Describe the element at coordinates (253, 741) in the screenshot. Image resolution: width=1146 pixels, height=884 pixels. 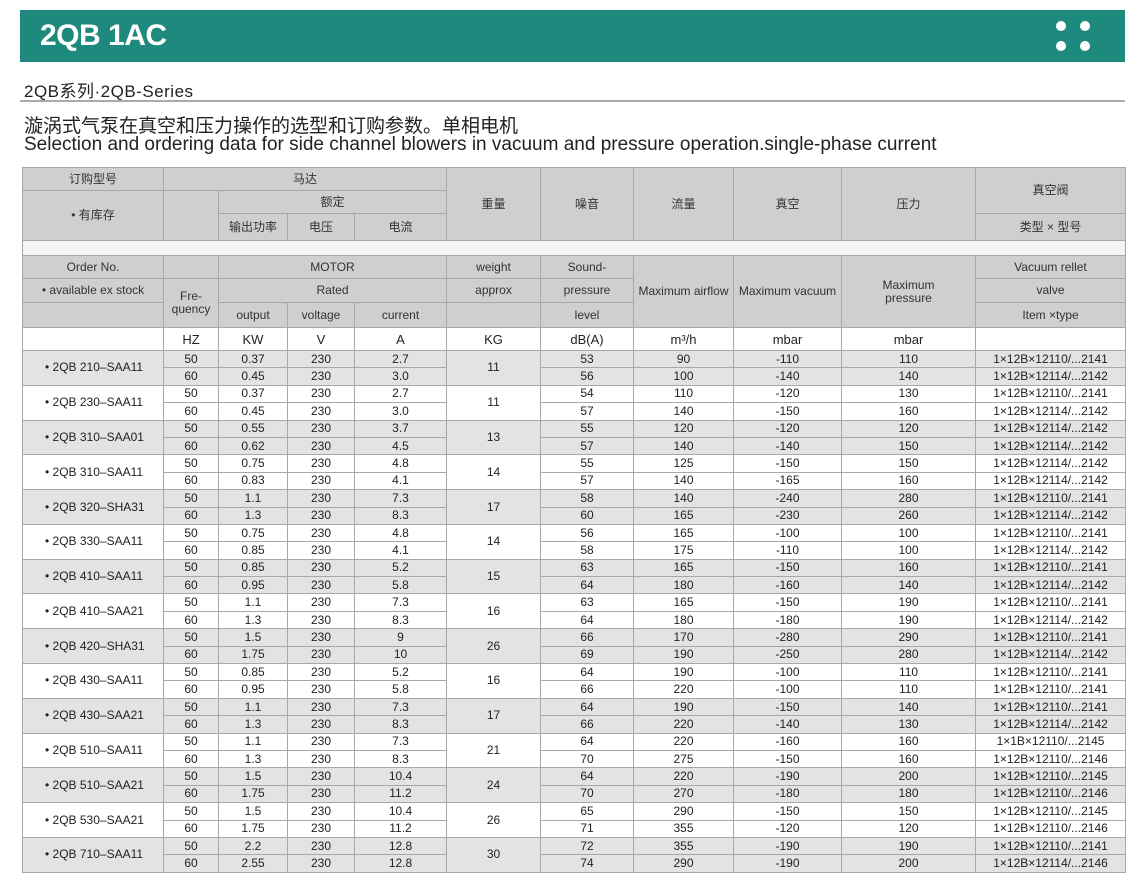
I see `data-cell: 1.1` at that location.